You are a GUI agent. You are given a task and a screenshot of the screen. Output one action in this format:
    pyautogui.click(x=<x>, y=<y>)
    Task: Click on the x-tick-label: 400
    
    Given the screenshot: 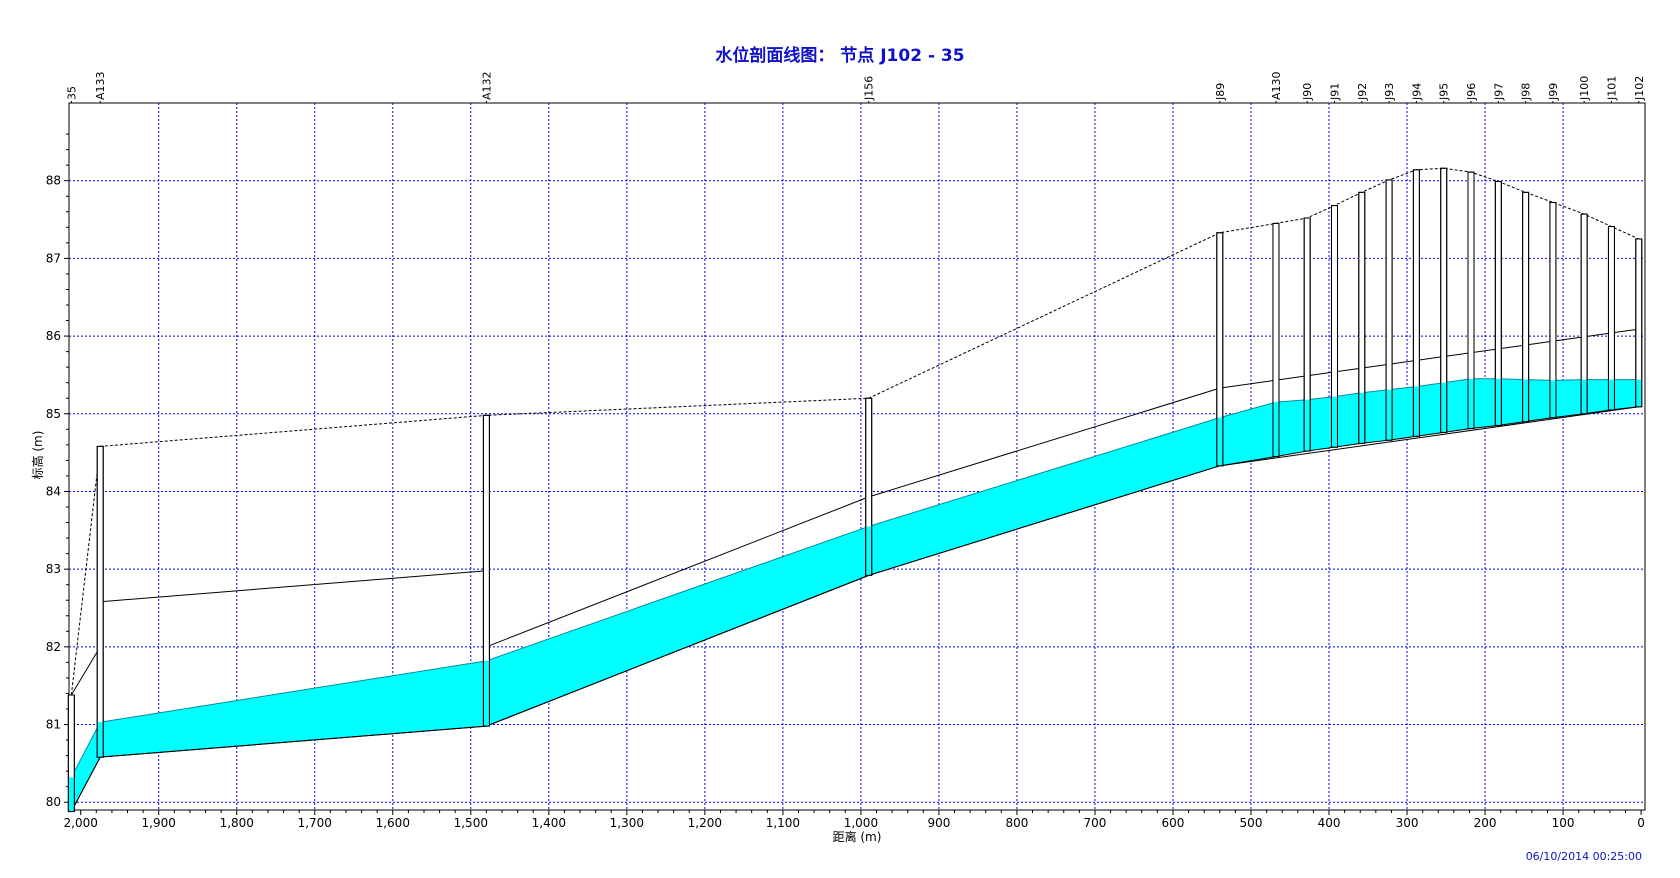 What is the action you would take?
    pyautogui.click(x=1329, y=823)
    